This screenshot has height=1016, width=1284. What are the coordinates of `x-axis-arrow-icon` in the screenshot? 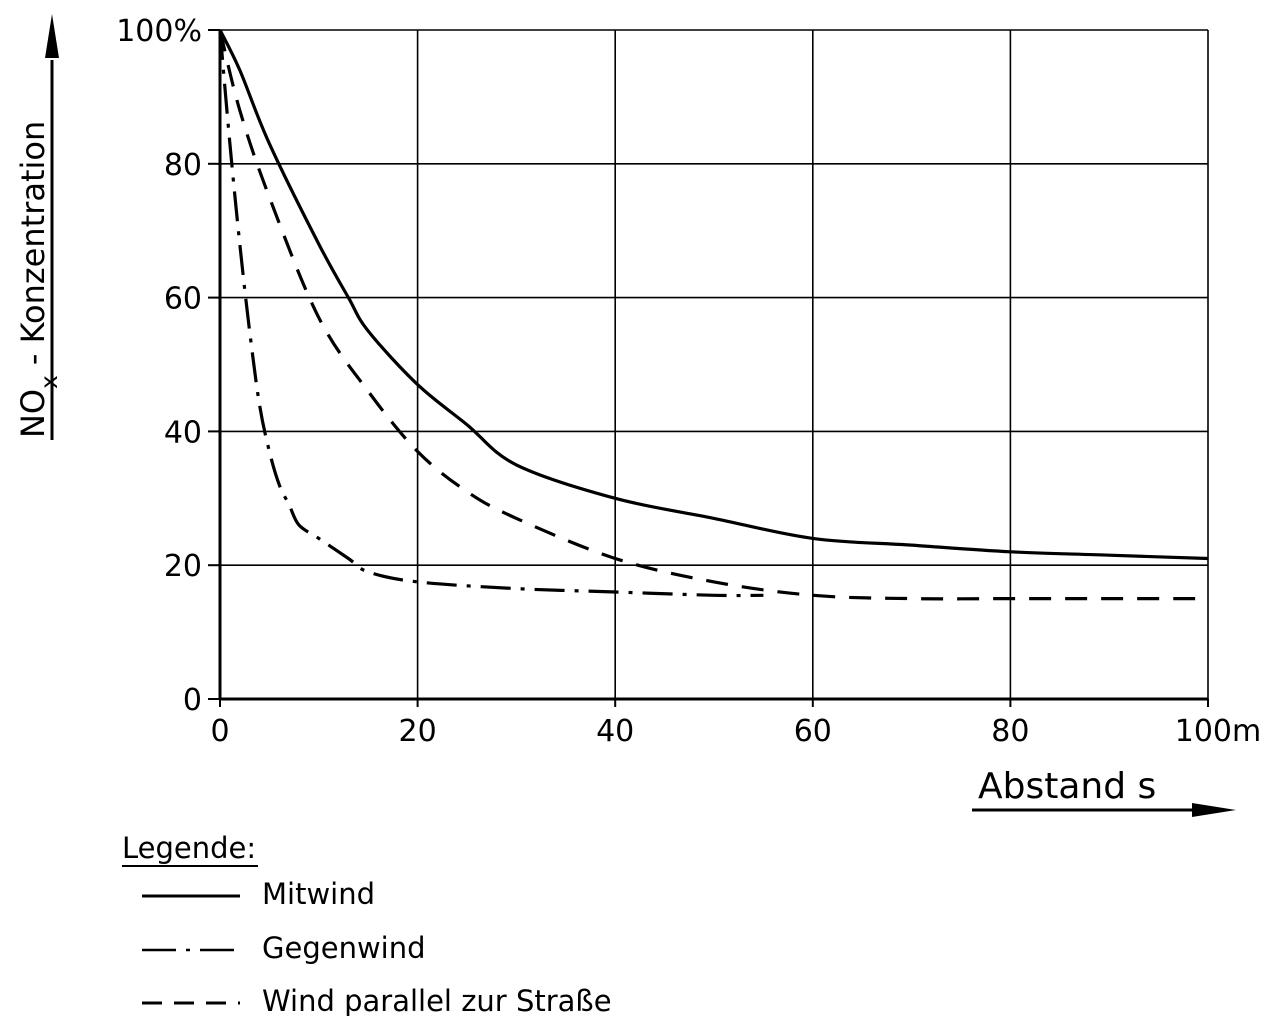 It's located at (1214, 810).